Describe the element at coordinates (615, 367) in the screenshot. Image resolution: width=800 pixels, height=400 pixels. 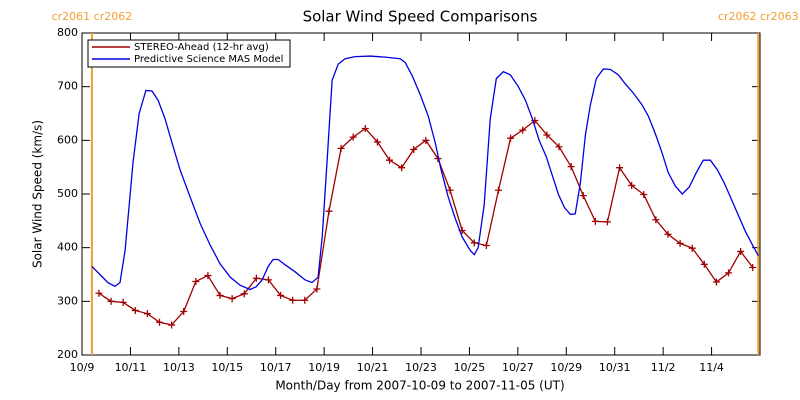
I see `x-tick-label: 10/31` at that location.